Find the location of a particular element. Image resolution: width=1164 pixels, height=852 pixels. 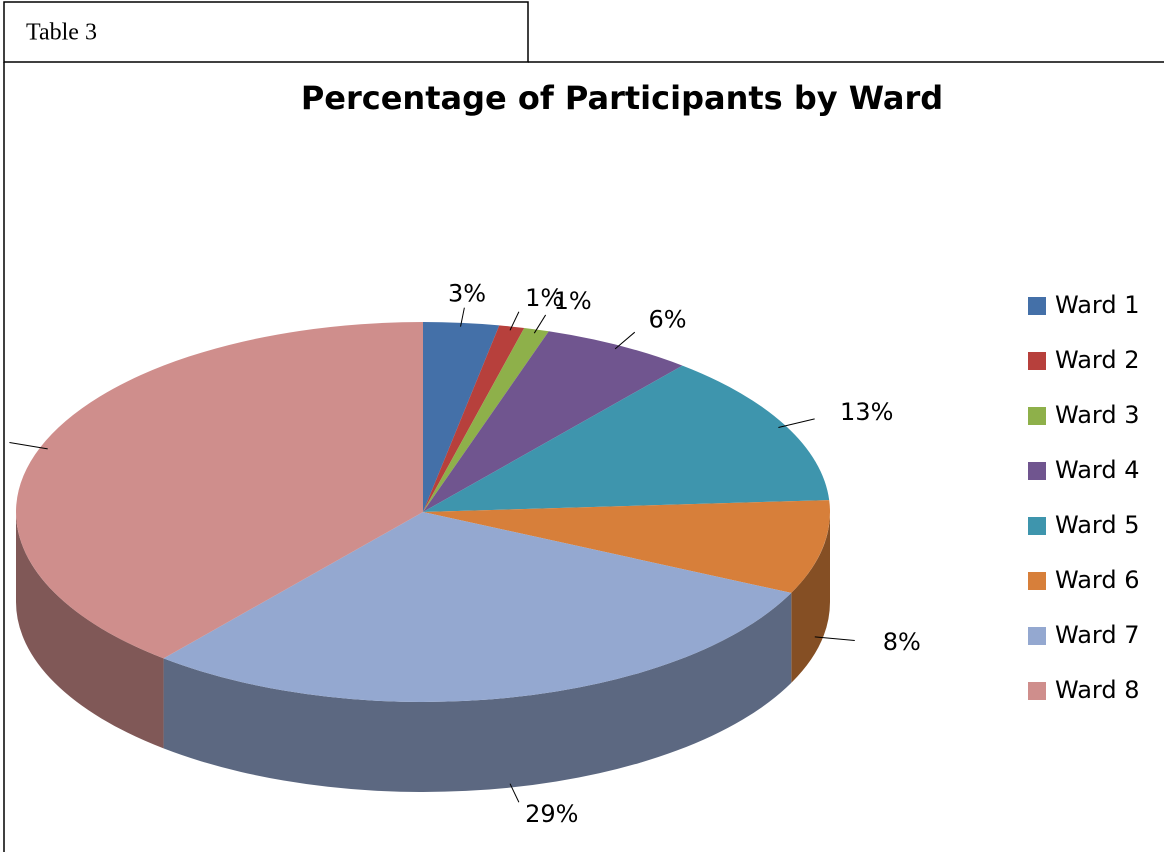

legend-label: Ward 2 is located at coordinates (1097, 360).